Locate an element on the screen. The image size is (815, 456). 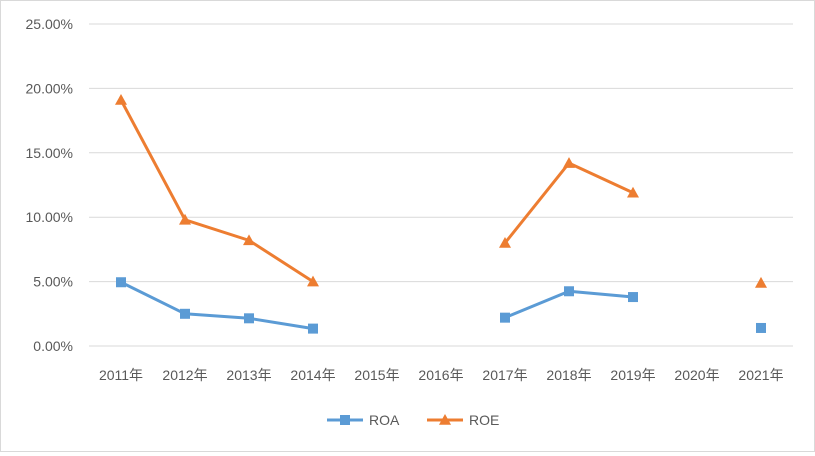
x-tick-label: 2019年 is located at coordinates (632, 375).